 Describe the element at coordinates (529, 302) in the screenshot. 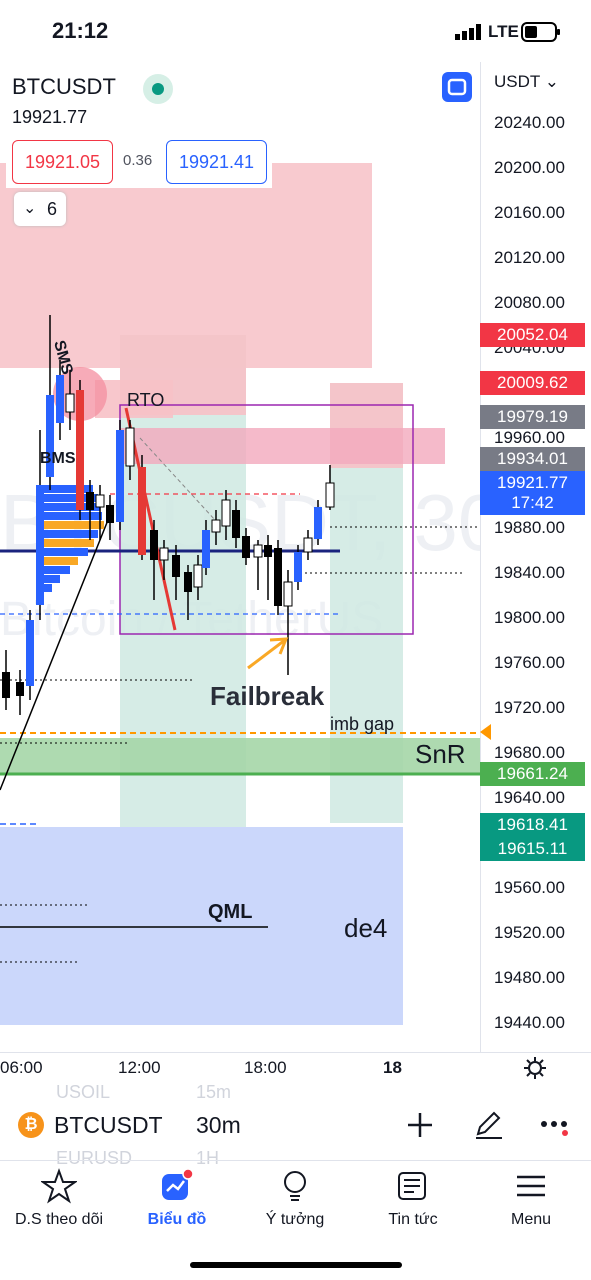

I see `price-axis-label: 20080.00` at that location.